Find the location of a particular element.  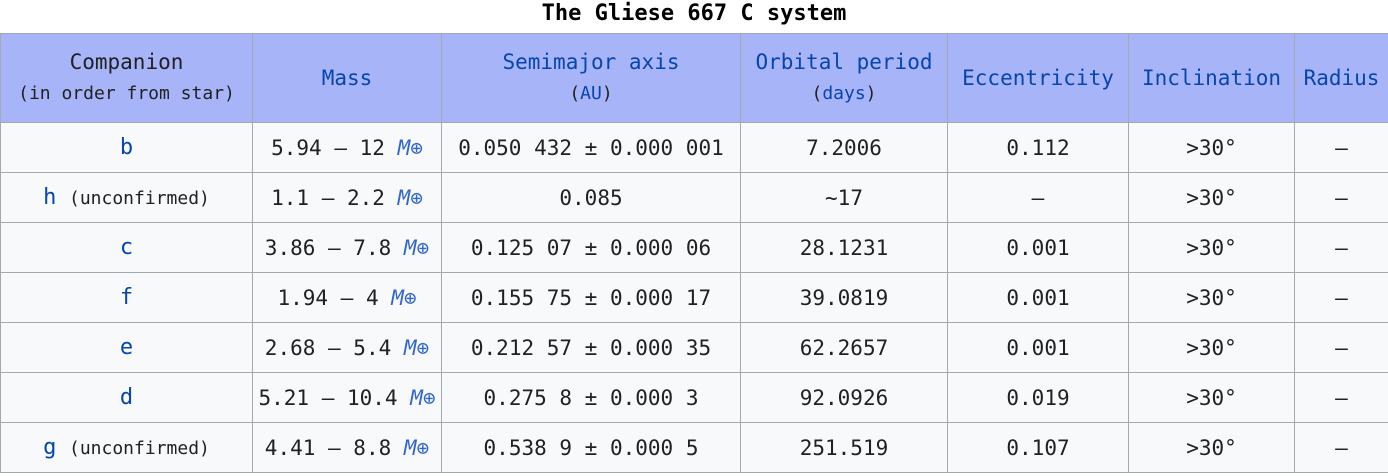

cell-companion: e is located at coordinates (126, 347).